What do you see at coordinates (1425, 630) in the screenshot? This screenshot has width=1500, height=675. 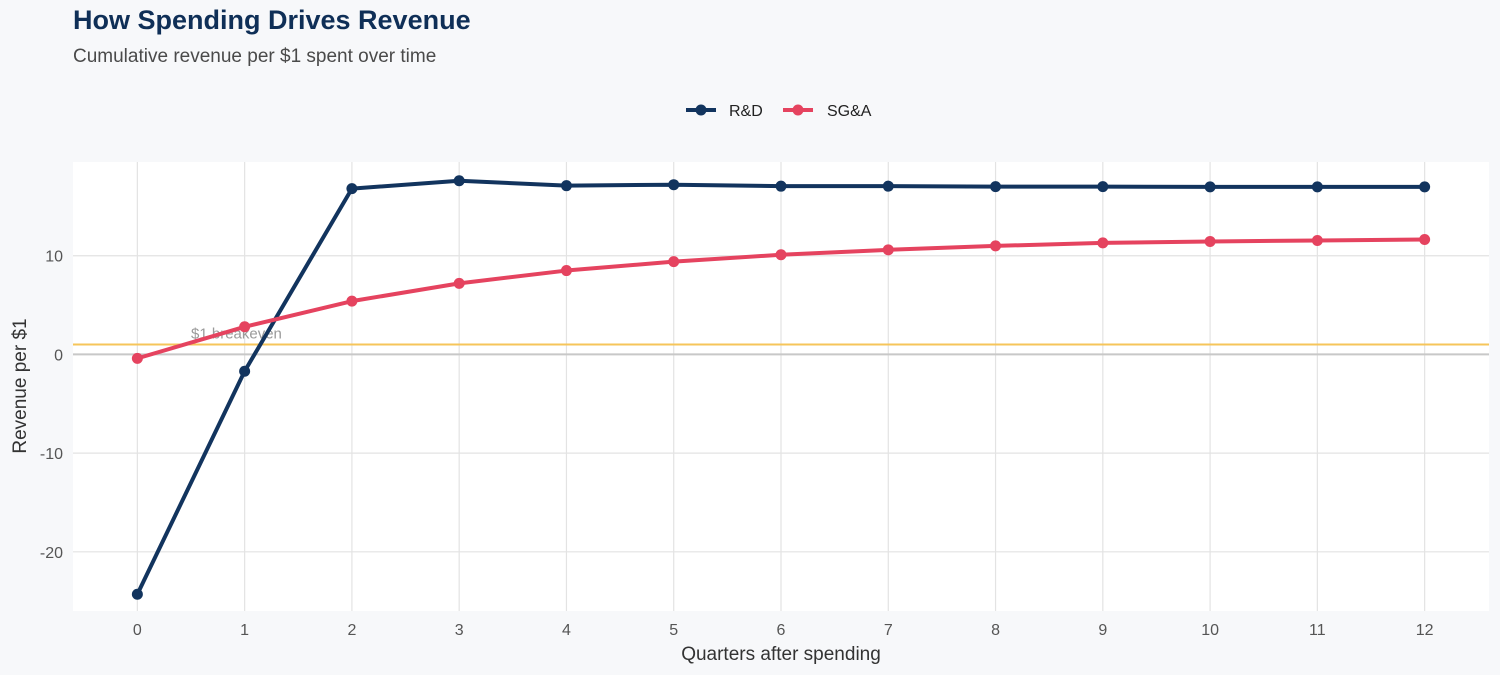 I see `x-tick-label: 12` at bounding box center [1425, 630].